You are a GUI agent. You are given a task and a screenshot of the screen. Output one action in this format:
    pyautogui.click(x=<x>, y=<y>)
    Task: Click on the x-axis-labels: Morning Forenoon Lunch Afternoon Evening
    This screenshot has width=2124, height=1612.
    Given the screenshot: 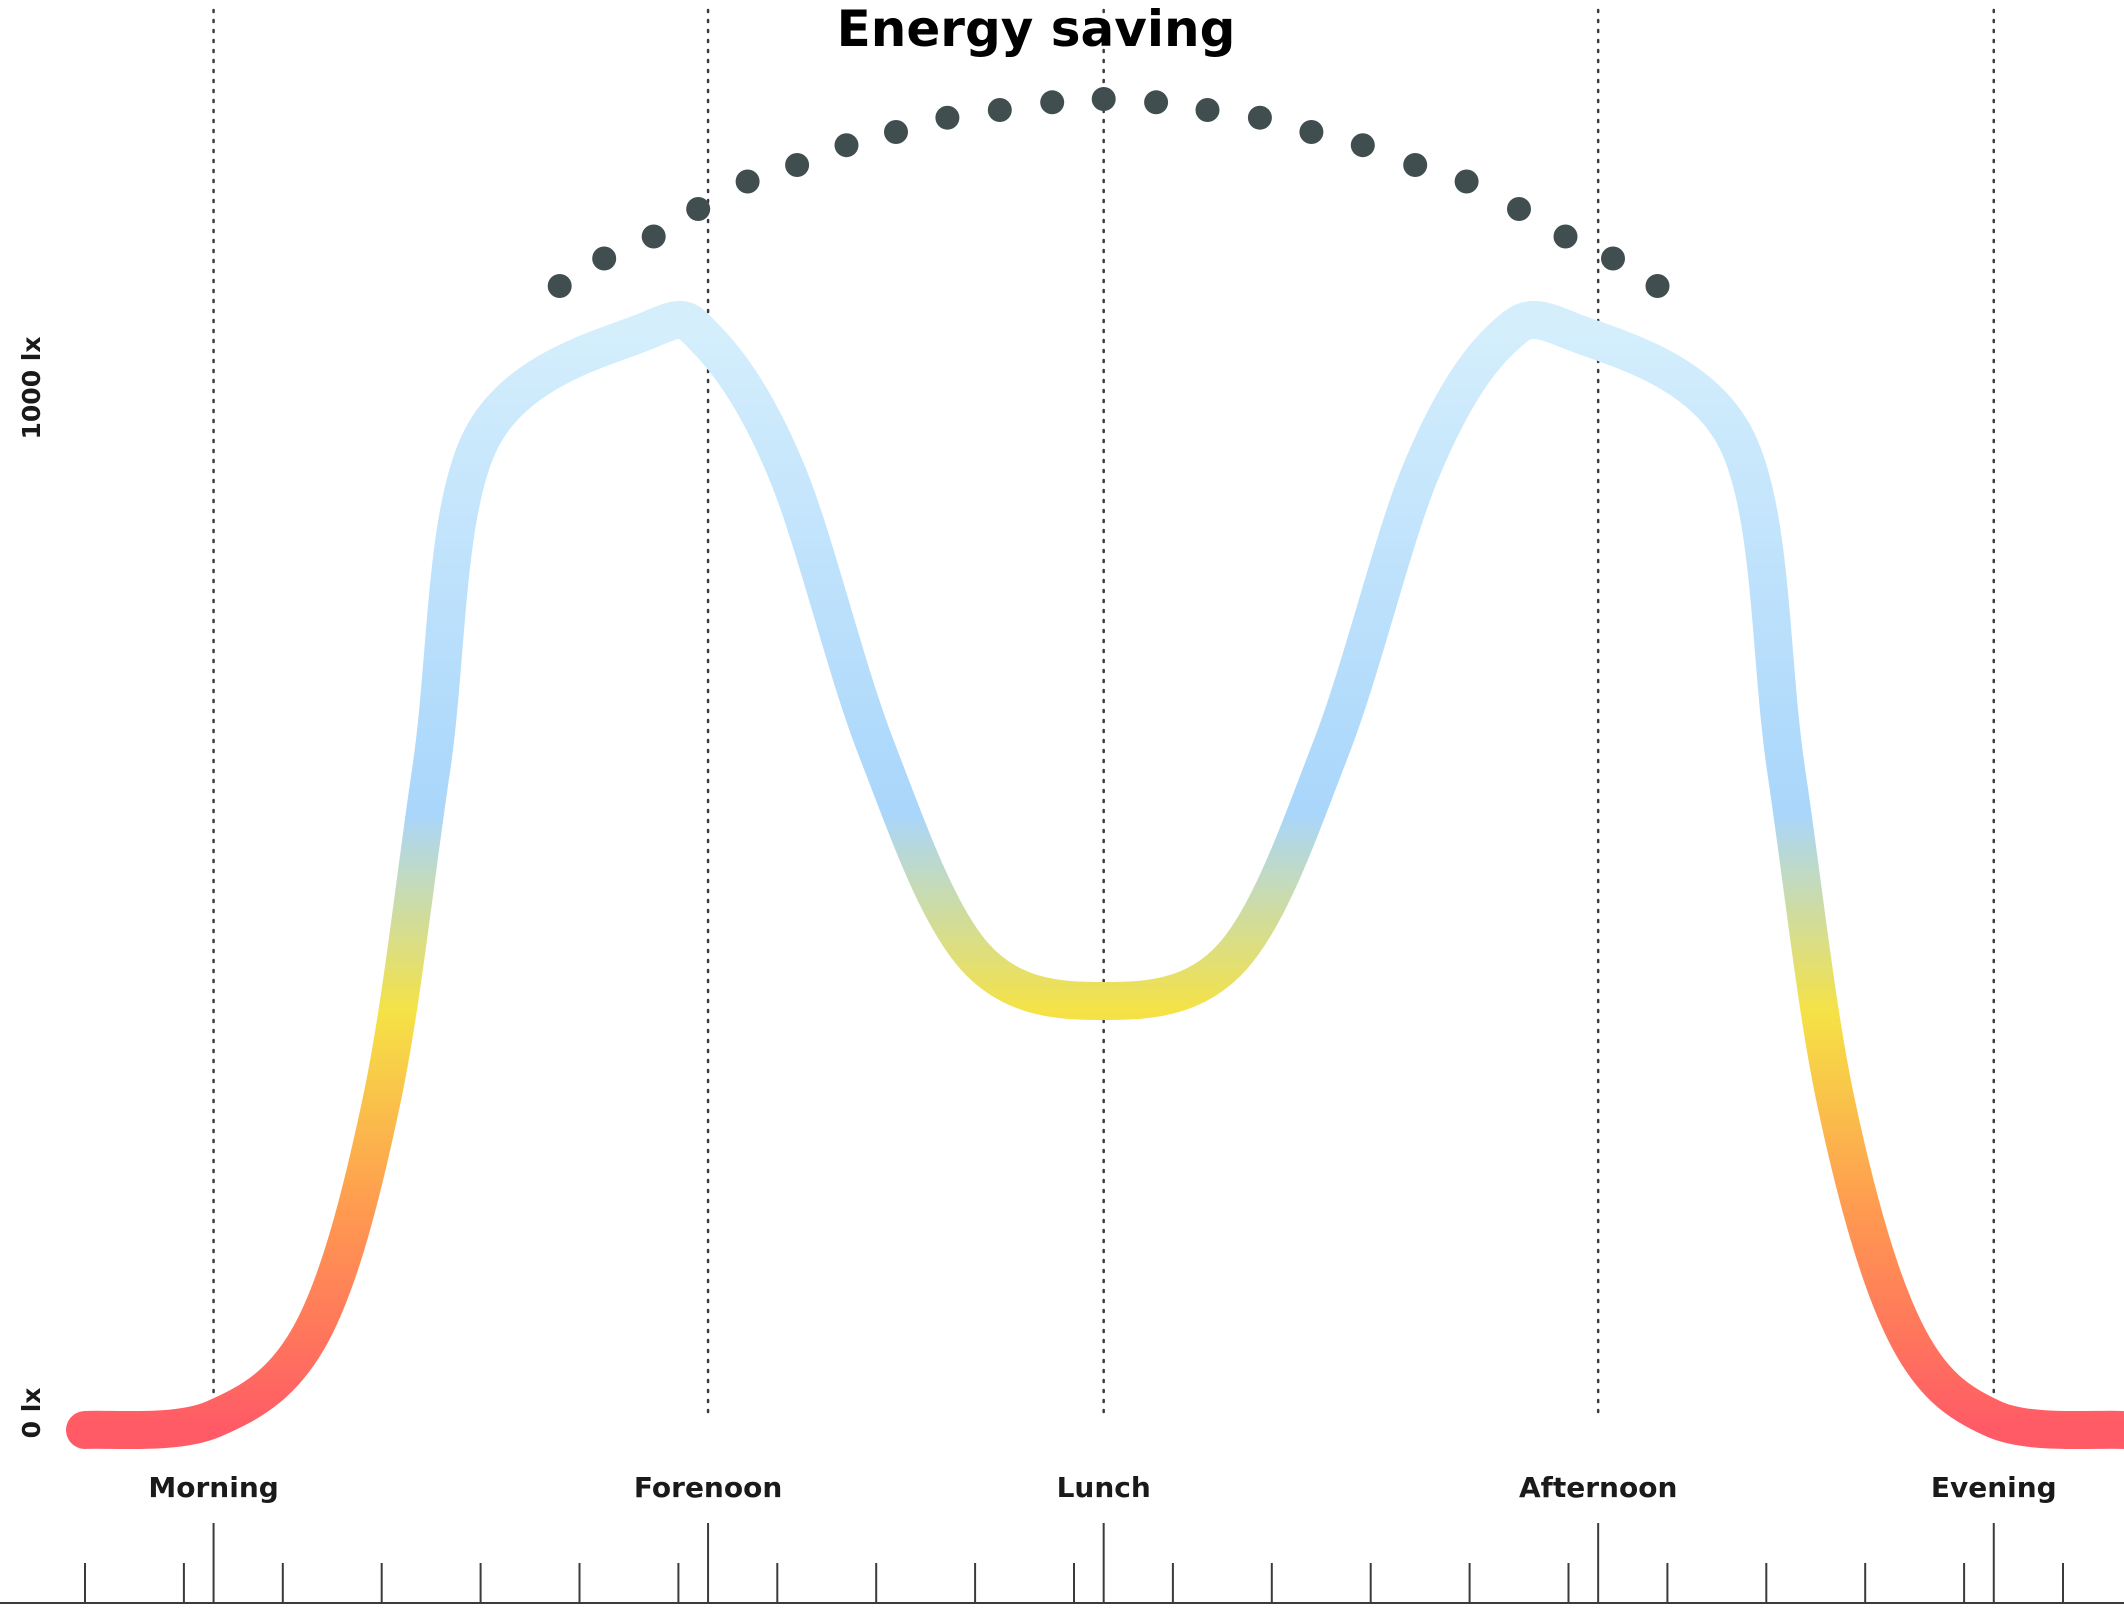 What is the action you would take?
    pyautogui.click(x=1102, y=1487)
    